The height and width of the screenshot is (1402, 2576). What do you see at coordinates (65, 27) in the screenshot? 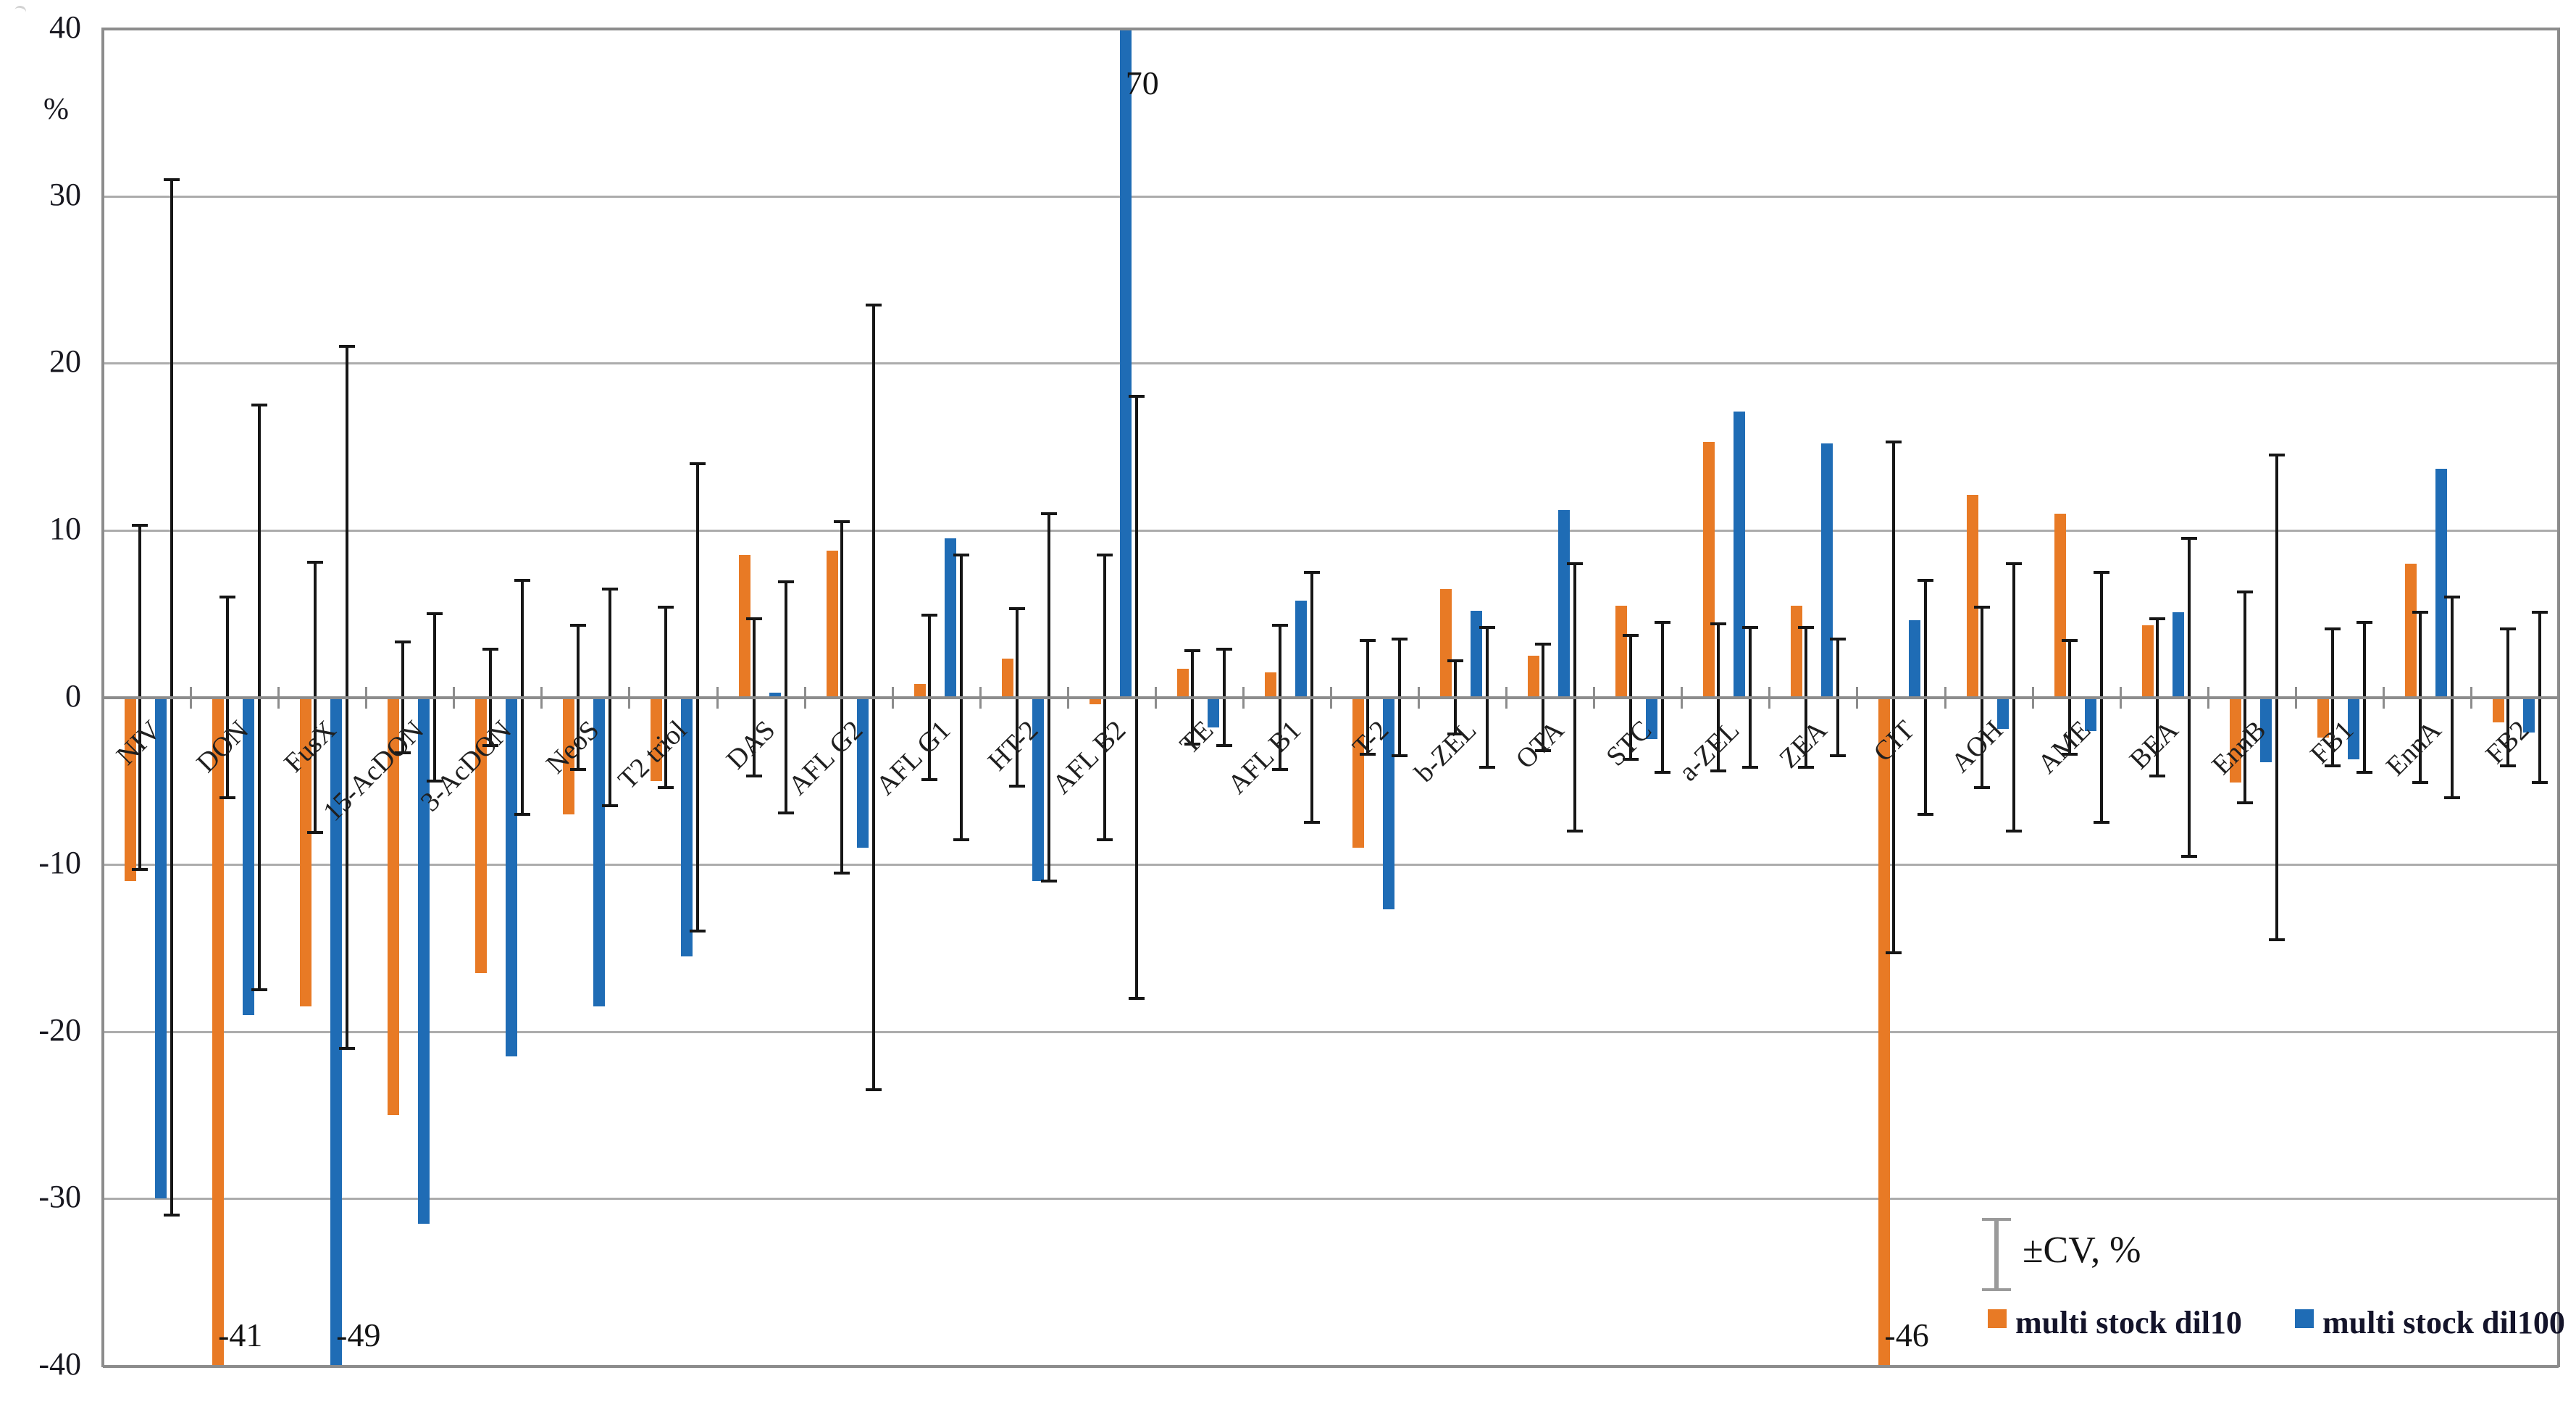
I see `y-axis-tick-label: 40` at bounding box center [65, 27].